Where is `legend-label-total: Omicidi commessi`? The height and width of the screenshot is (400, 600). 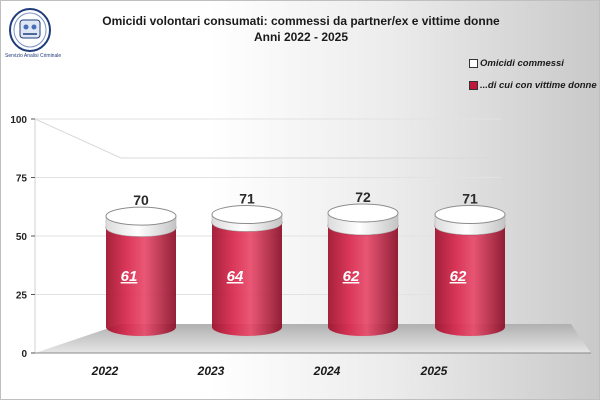
legend-label-total: Omicidi commessi is located at coordinates (522, 63).